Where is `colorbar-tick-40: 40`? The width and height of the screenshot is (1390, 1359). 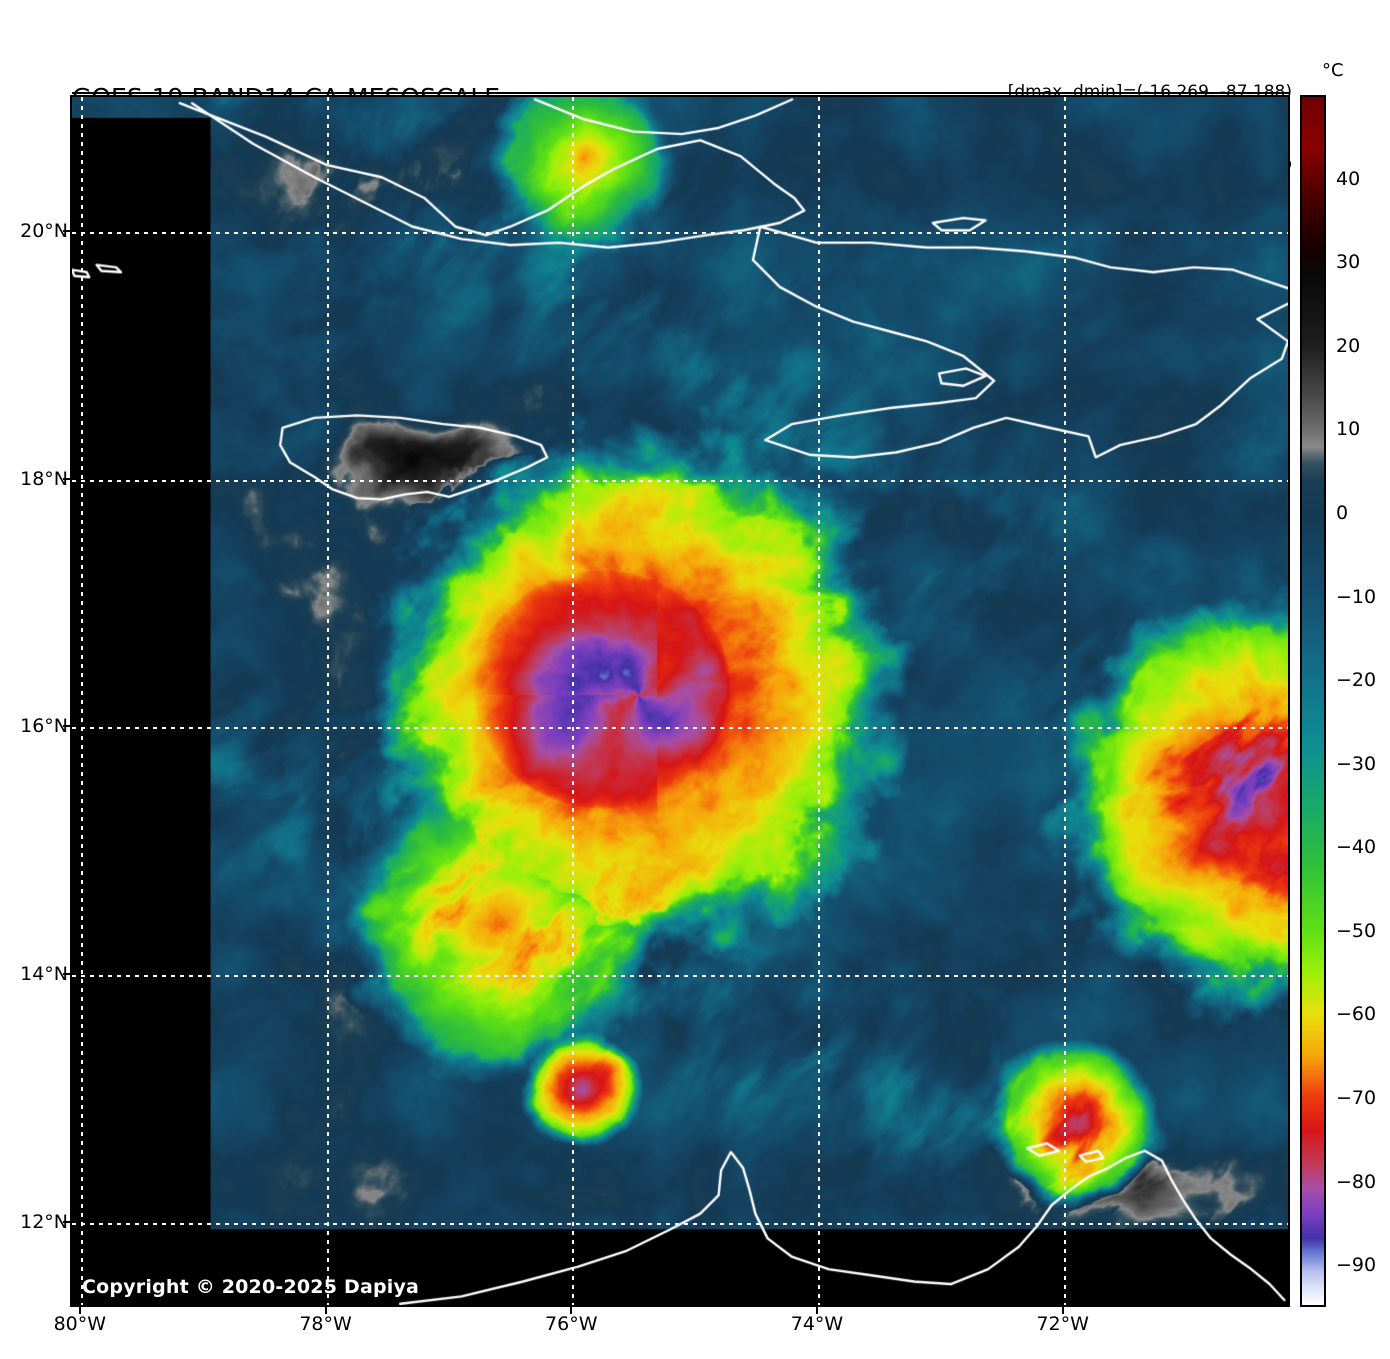 colorbar-tick-40: 40 is located at coordinates (1348, 178).